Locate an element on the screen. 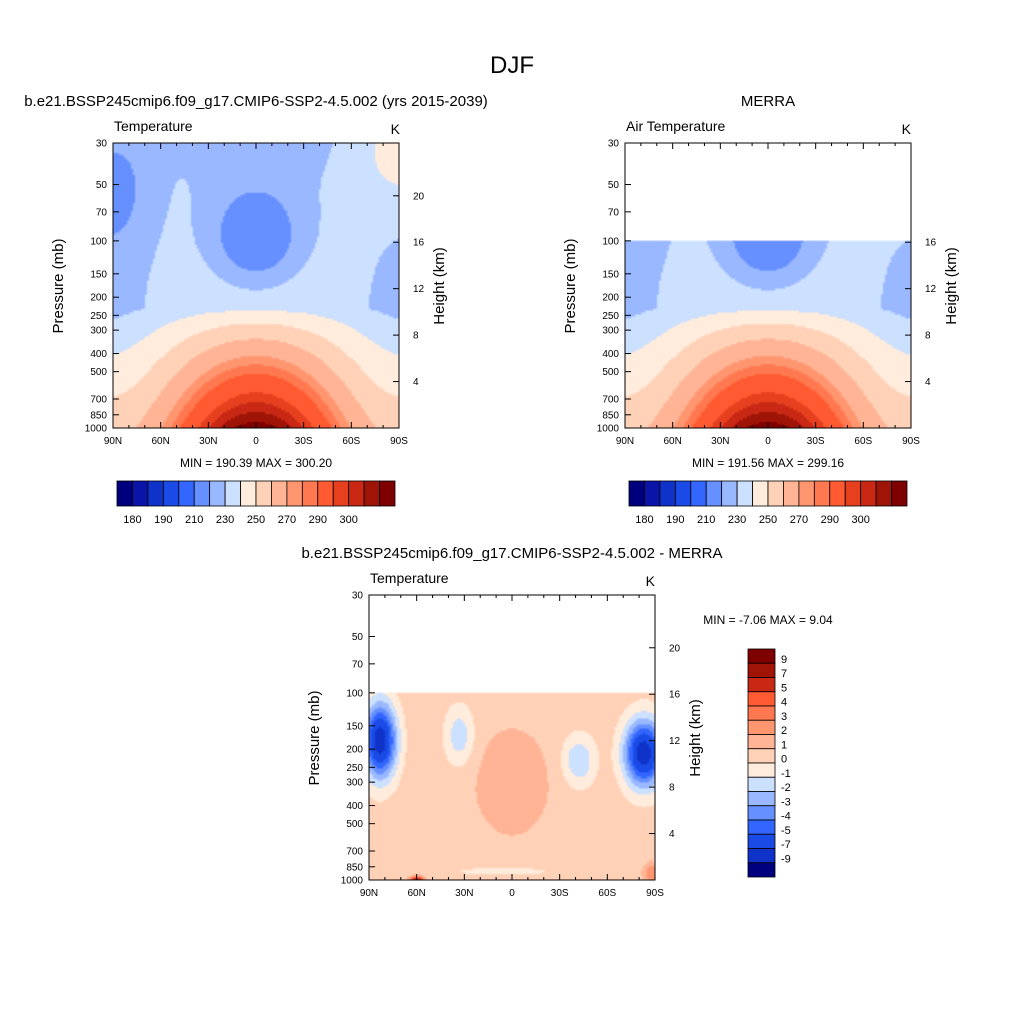  y-tick-label: 50 is located at coordinates (358, 637).